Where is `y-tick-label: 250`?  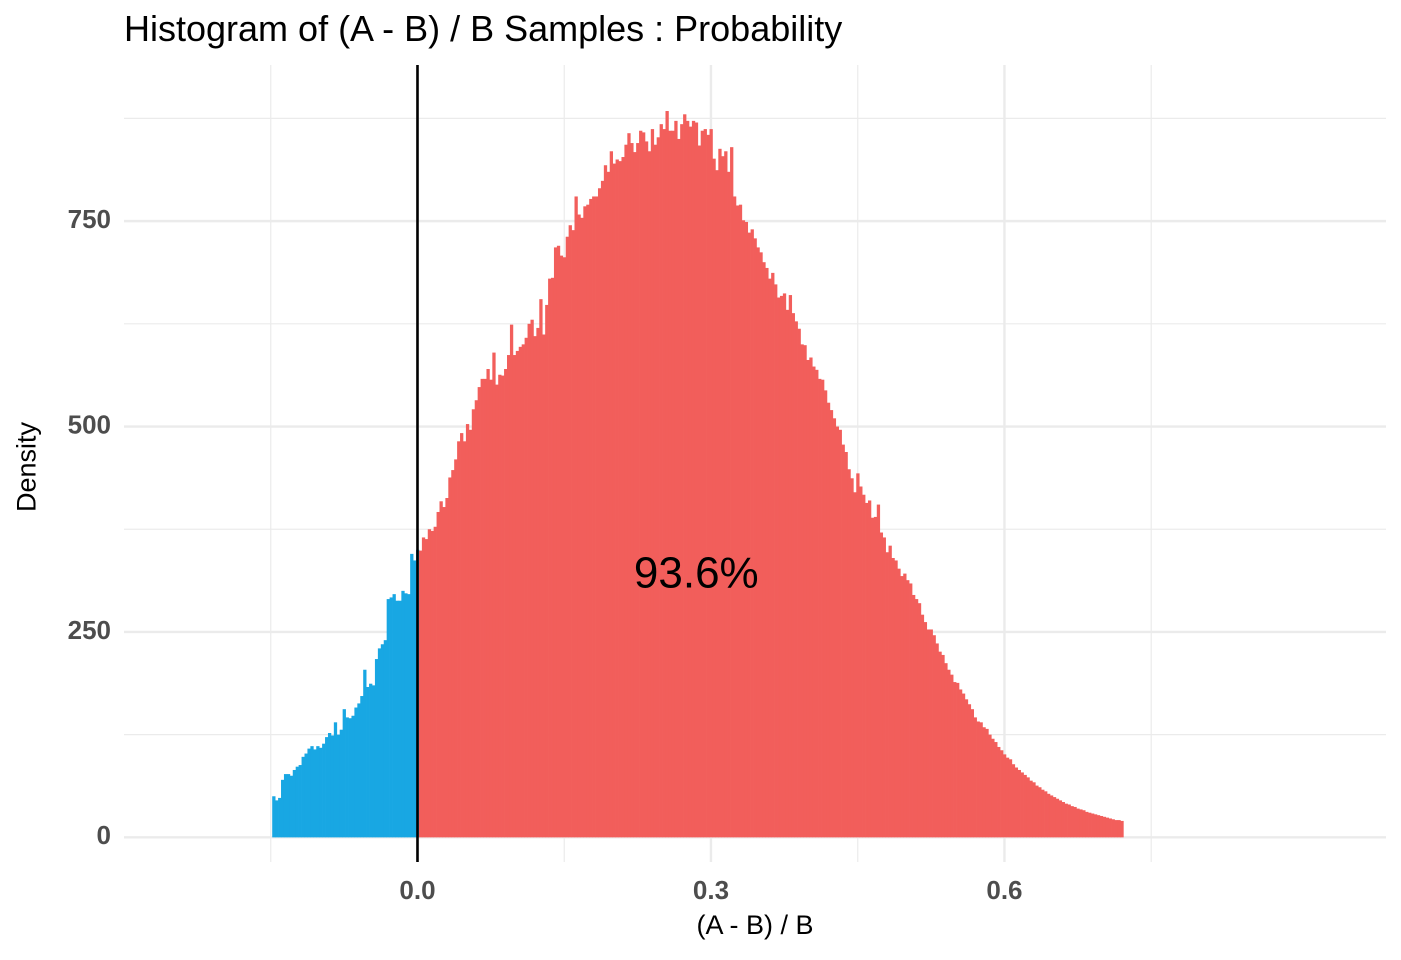
y-tick-label: 250 is located at coordinates (89, 630).